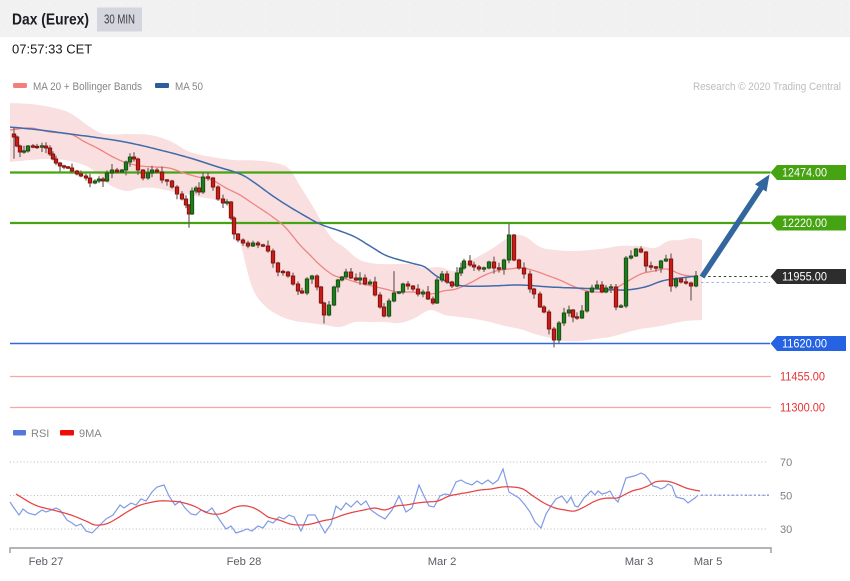 This screenshot has height=581, width=850. I want to click on svg-text:Research © 2020 Trading Centra: Research © 2020 Trading Central, so click(767, 87).